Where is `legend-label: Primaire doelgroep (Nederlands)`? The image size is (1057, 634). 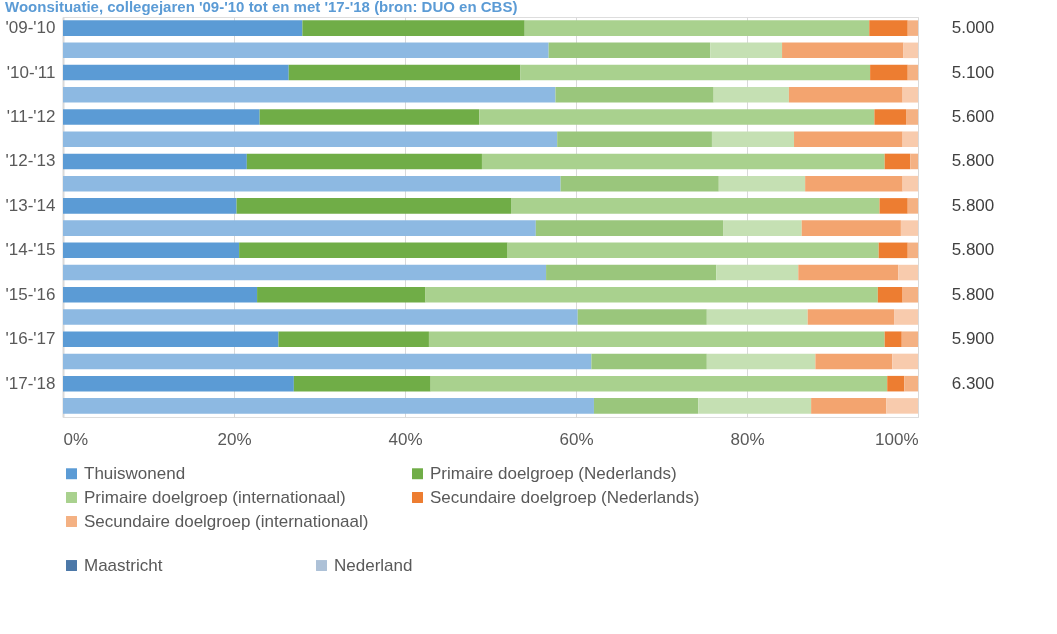 legend-label: Primaire doelgroep (Nederlands) is located at coordinates (553, 473).